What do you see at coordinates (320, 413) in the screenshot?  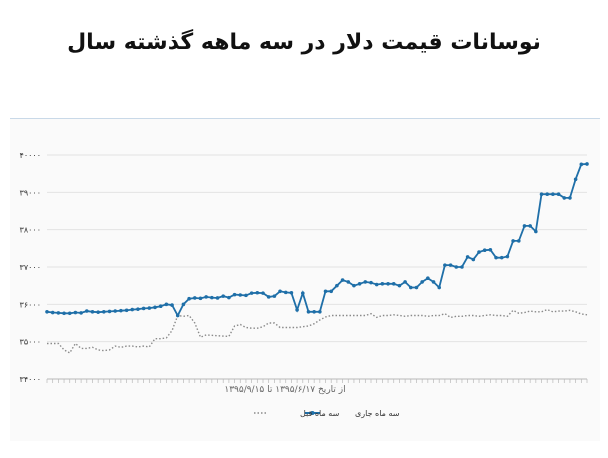 I see `legend-label-previous: سه ماه قبل` at bounding box center [320, 413].